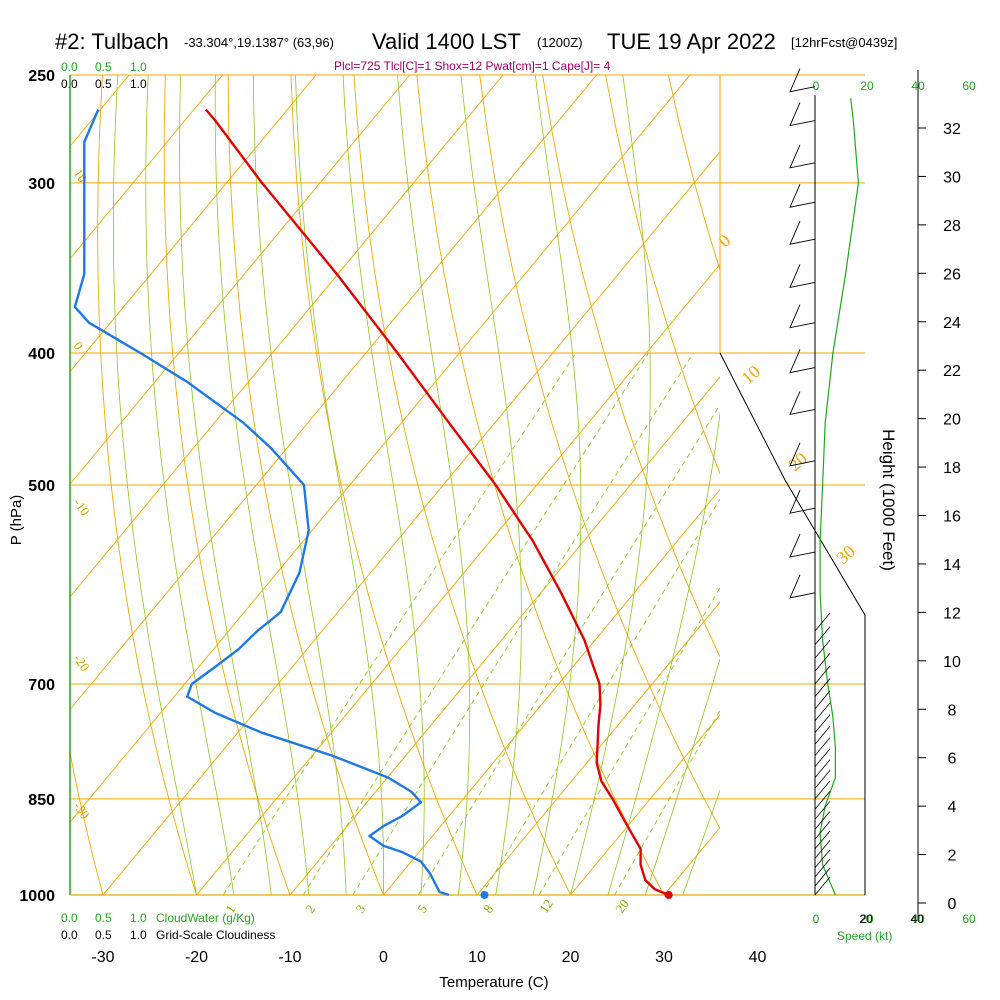 The height and width of the screenshot is (1000, 1000). I want to click on cloudwater-bottom-tick: 1.0, so click(138, 918).